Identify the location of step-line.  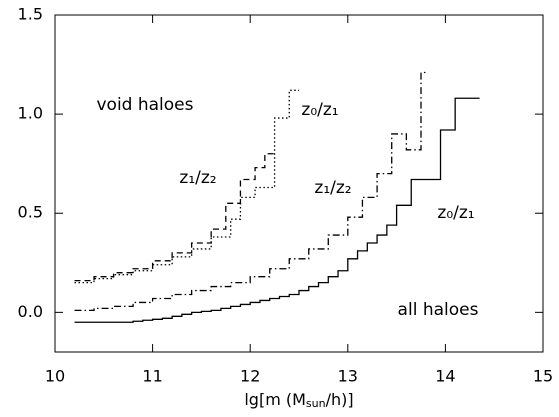
(174, 217).